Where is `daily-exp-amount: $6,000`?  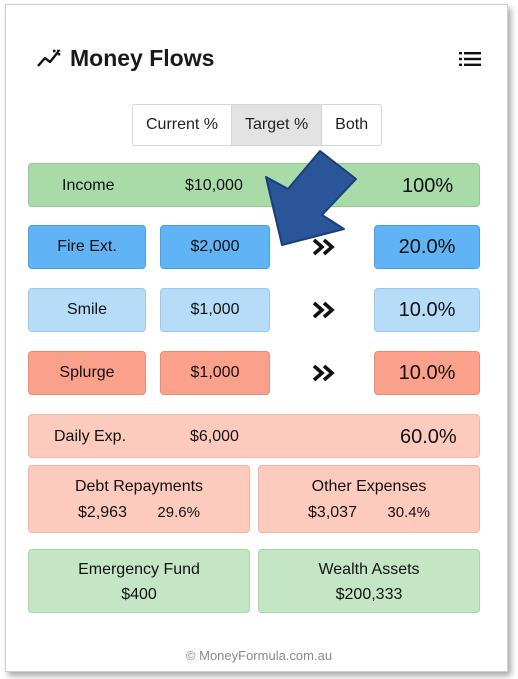
daily-exp-amount: $6,000 is located at coordinates (214, 436).